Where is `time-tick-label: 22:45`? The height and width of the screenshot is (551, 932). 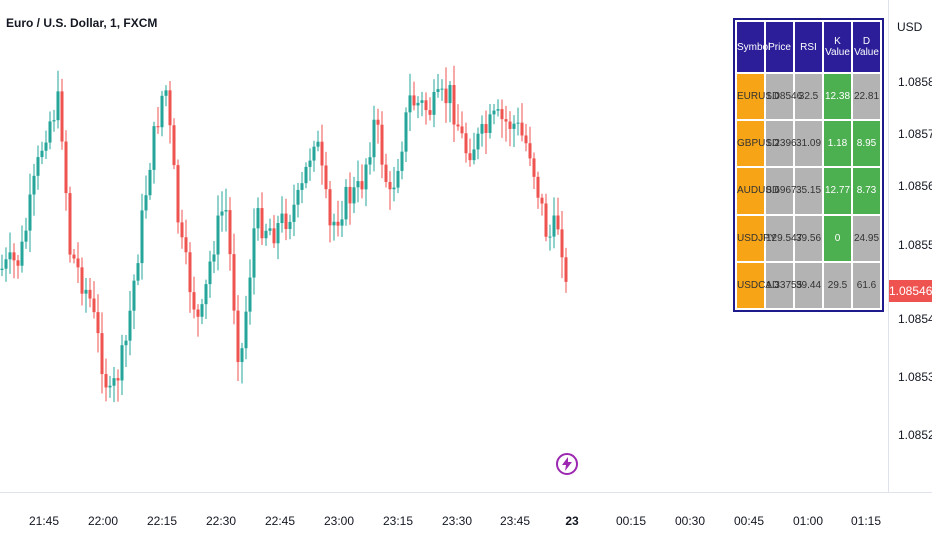
time-tick-label: 22:45 is located at coordinates (280, 521).